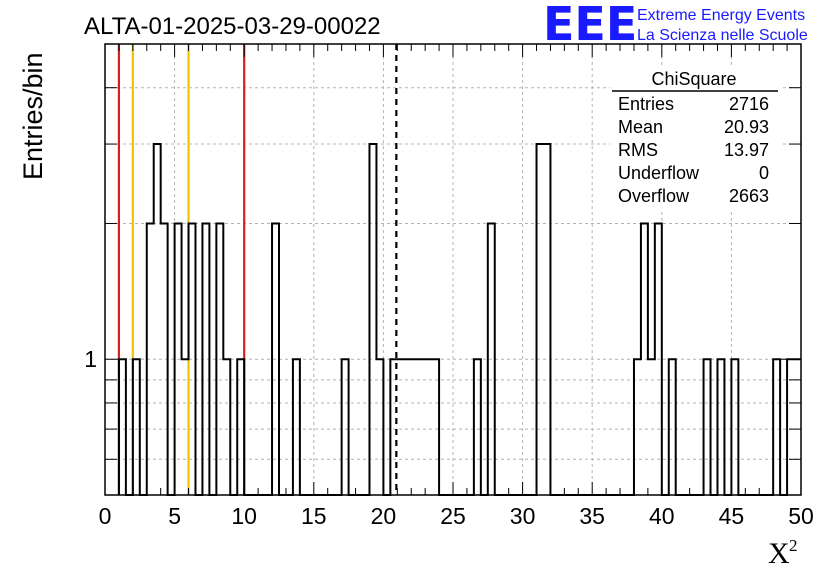 This screenshot has height=572, width=836. What do you see at coordinates (592, 516) in the screenshot?
I see `x-tick-label: 35` at bounding box center [592, 516].